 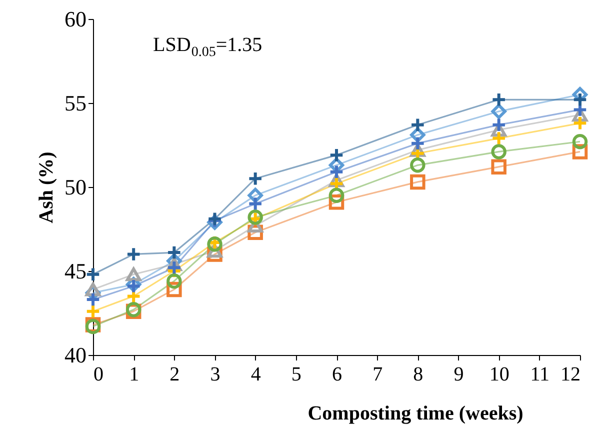 What do you see at coordinates (134, 375) in the screenshot?
I see `x-tick-label: 1` at bounding box center [134, 375].